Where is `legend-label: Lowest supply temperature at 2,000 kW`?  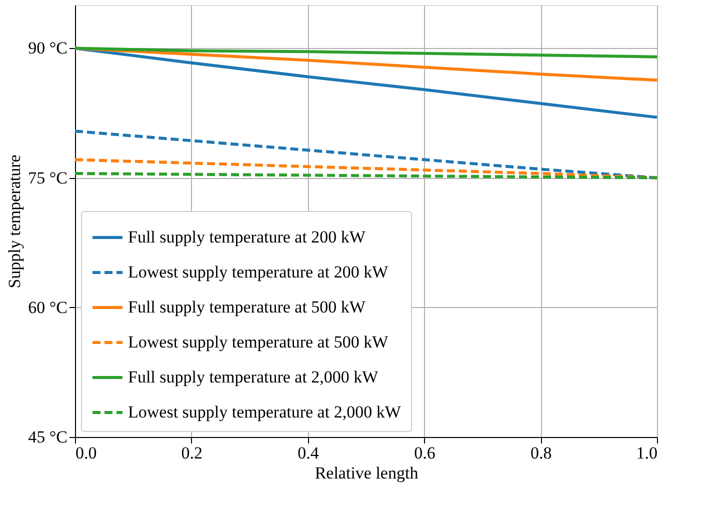
legend-label: Lowest supply temperature at 2,000 kW is located at coordinates (265, 412).